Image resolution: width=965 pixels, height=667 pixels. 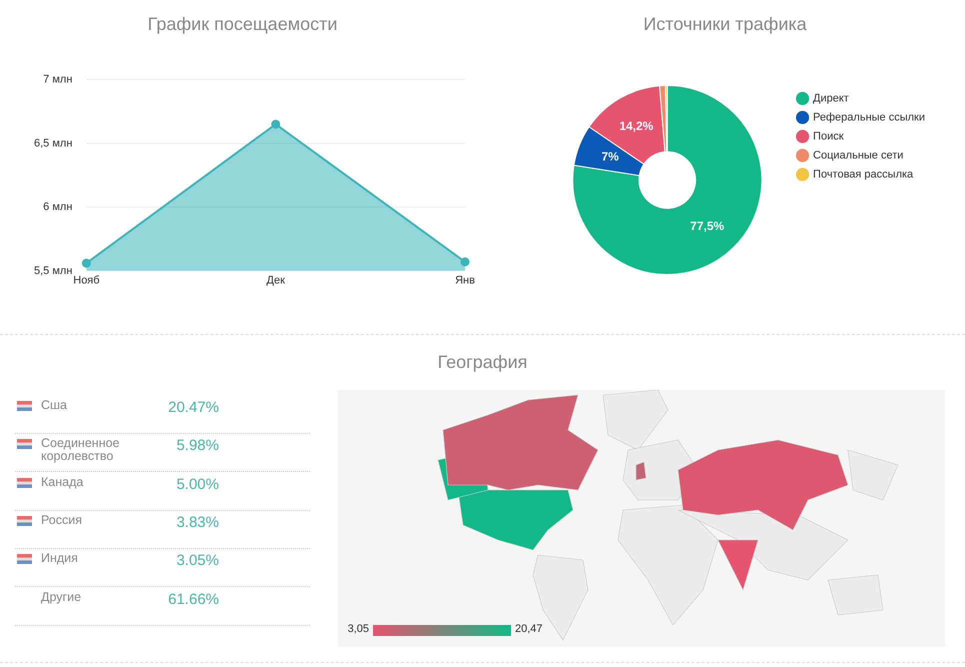 What do you see at coordinates (193, 599) in the screenshot?
I see `data-label: 61.66%` at bounding box center [193, 599].